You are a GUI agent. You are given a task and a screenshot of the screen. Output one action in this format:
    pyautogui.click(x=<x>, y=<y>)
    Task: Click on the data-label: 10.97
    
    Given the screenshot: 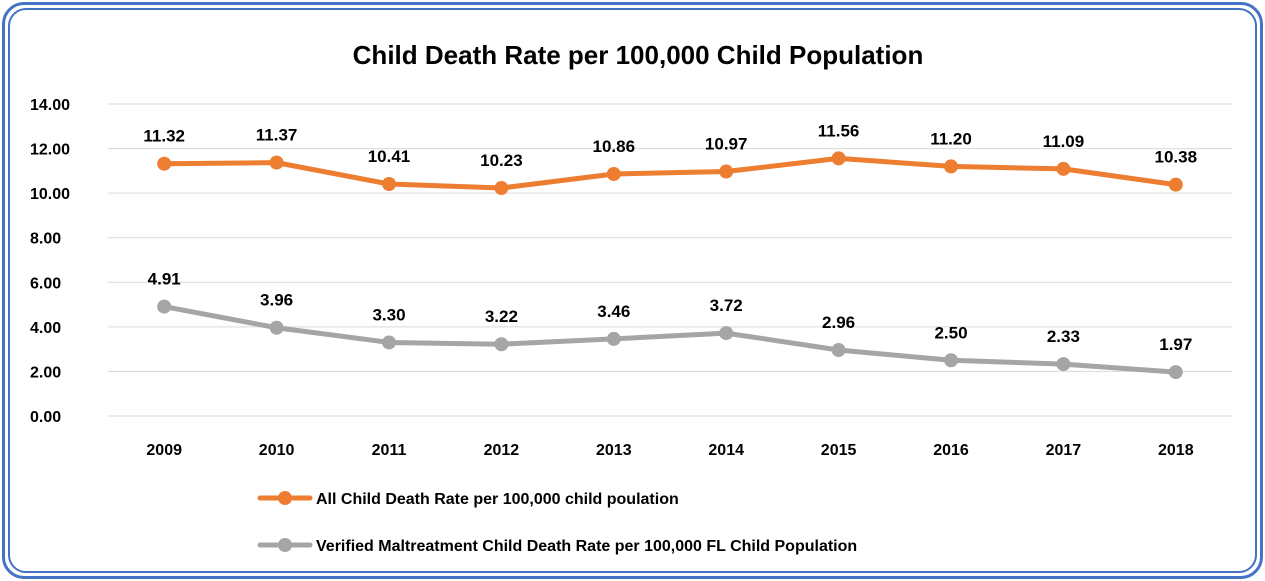 What is the action you would take?
    pyautogui.click(x=726, y=144)
    